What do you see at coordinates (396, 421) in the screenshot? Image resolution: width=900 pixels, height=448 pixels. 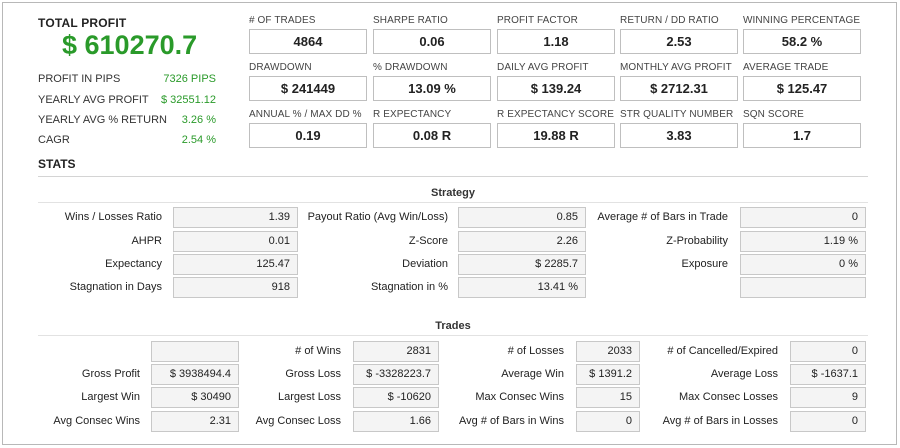 I see `stat-value: 1.66` at bounding box center [396, 421].